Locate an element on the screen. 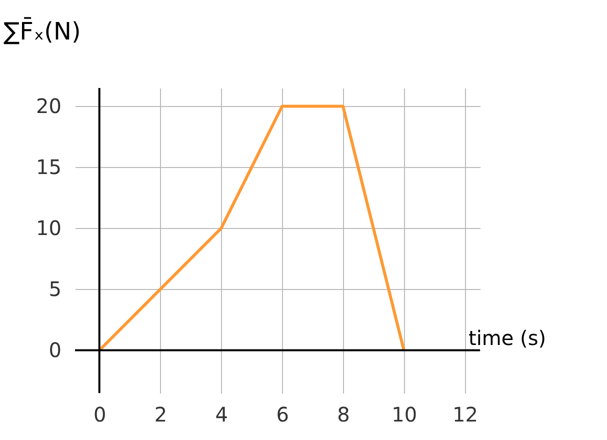 This screenshot has width=607, height=440. x-tick-label: 6 is located at coordinates (282, 414).